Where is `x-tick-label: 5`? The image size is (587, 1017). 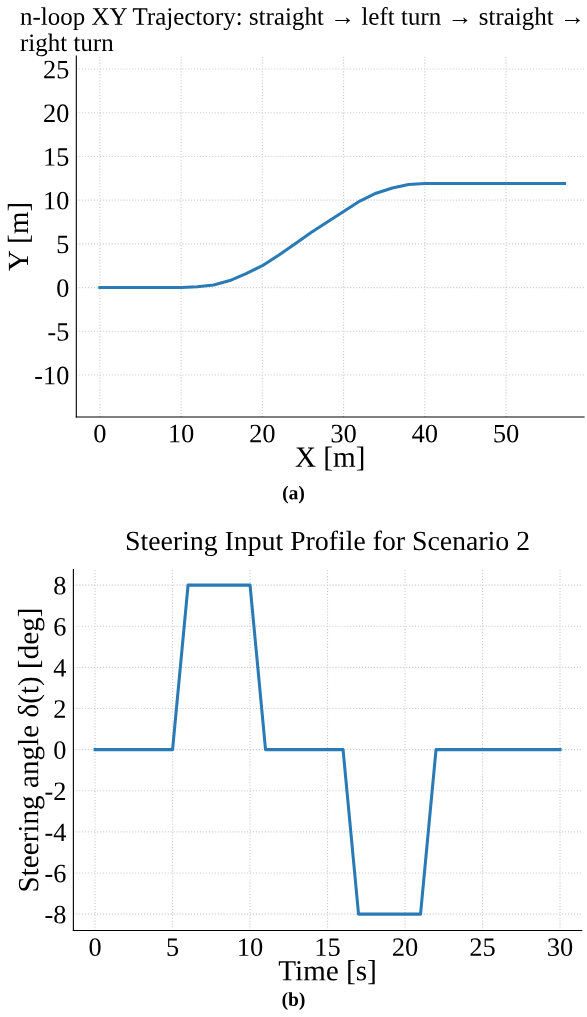
x-tick-label: 5 is located at coordinates (173, 947).